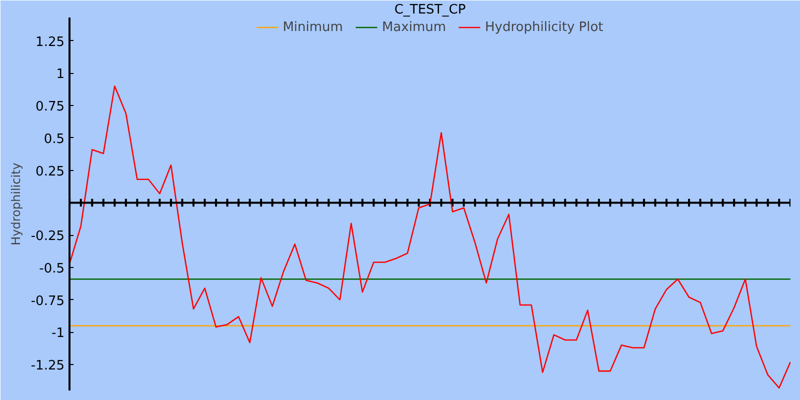  What do you see at coordinates (50, 42) in the screenshot?
I see `y-tick-label: 1.25` at bounding box center [50, 42].